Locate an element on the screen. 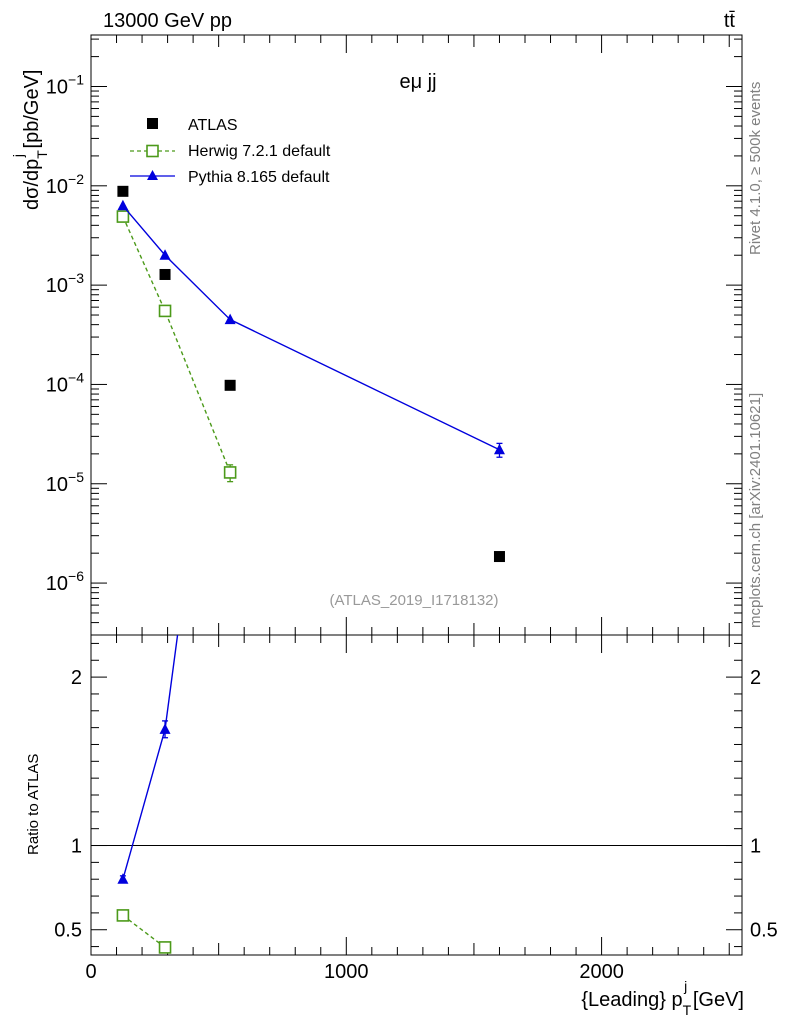 The image size is (786, 1024). ratio-line-herwig is located at coordinates (144, 931).